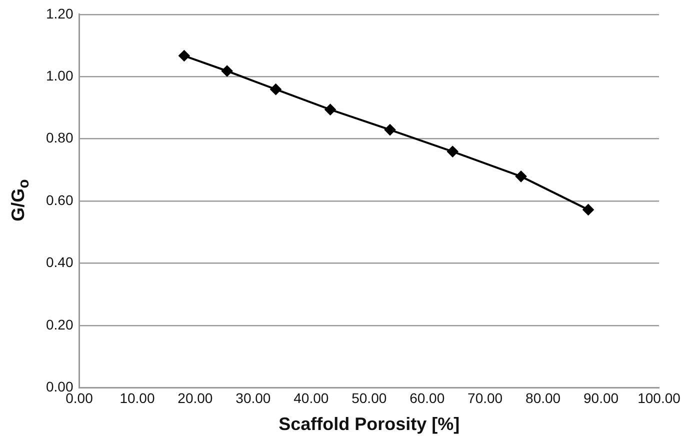 This screenshot has height=440, width=689. Describe the element at coordinates (427, 398) in the screenshot. I see `x-tick-label: 60.00` at that location.